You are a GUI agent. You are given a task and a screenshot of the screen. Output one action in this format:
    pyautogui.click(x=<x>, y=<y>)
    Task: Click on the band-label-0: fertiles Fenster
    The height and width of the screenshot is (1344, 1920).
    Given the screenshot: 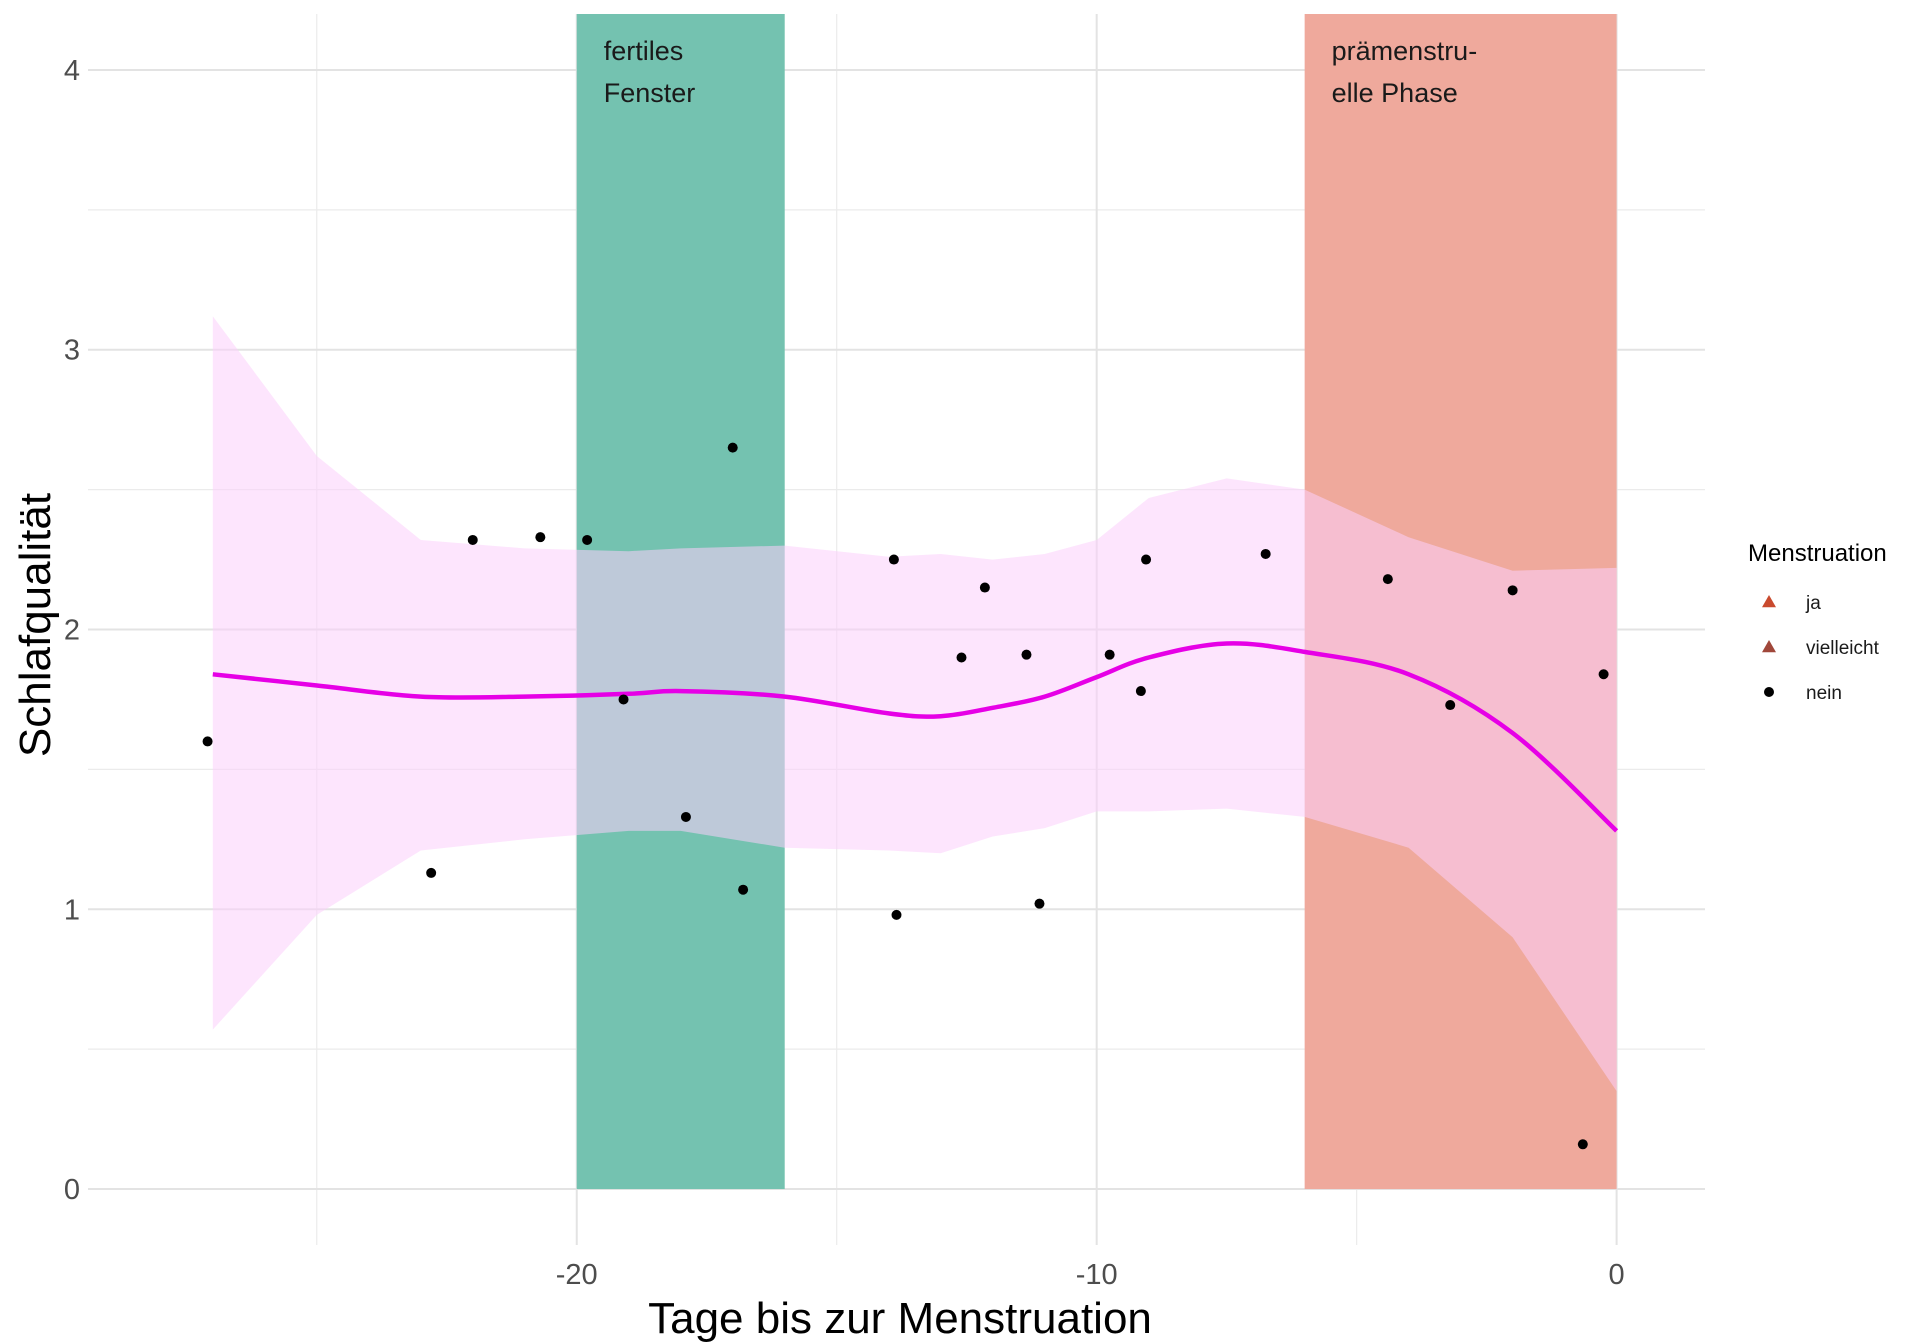 What is the action you would take?
    pyautogui.click(x=650, y=72)
    